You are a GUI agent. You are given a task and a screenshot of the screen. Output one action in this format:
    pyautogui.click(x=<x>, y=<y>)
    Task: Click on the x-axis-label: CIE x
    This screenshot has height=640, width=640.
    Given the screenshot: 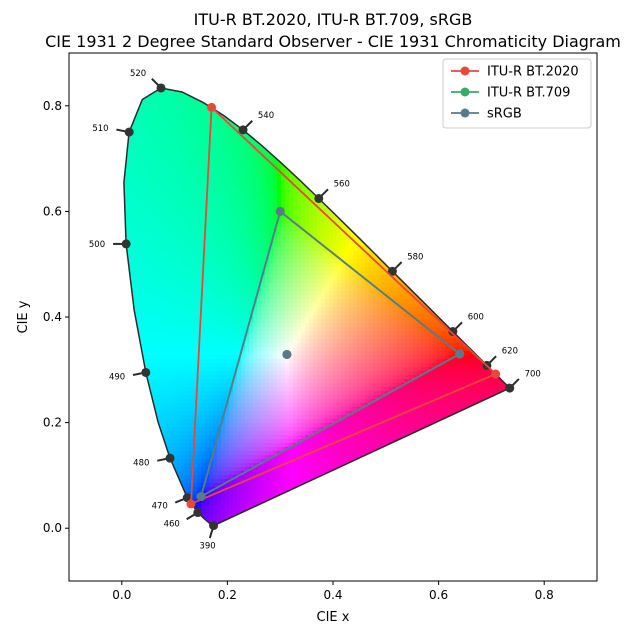 What is the action you would take?
    pyautogui.click(x=333, y=617)
    